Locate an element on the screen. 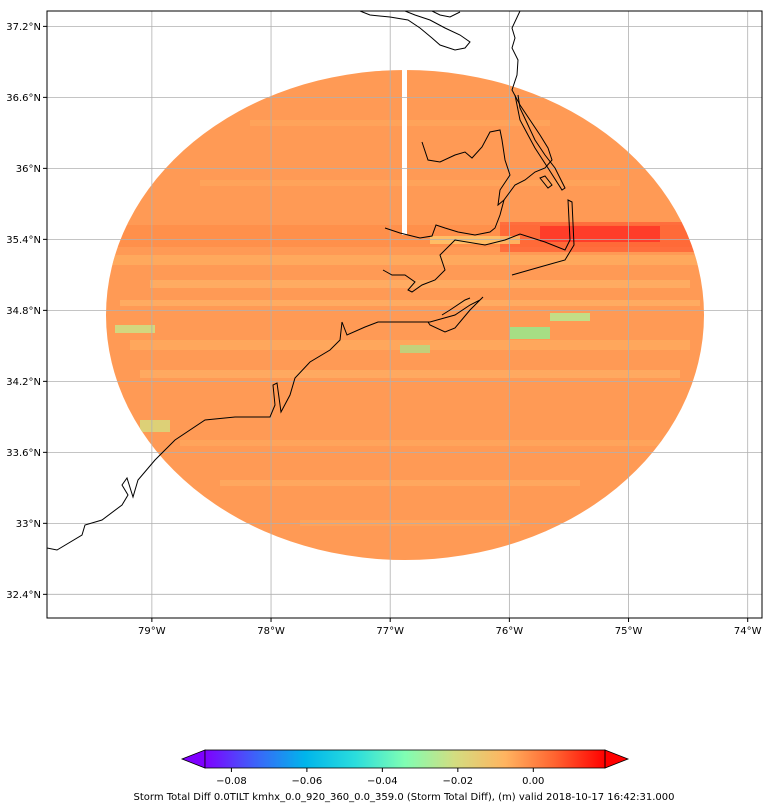 This screenshot has height=809, width=773. coastline-delmarva is located at coordinates (446, 14).